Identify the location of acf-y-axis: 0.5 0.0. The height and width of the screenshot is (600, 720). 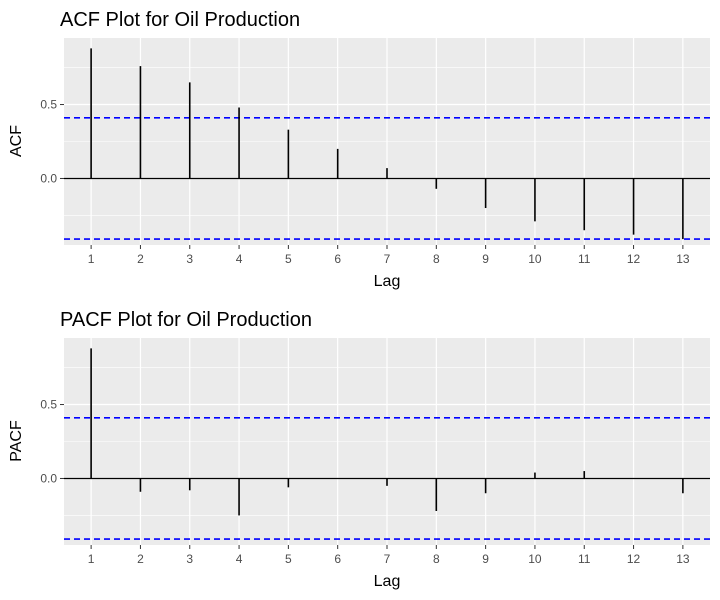
(52, 141).